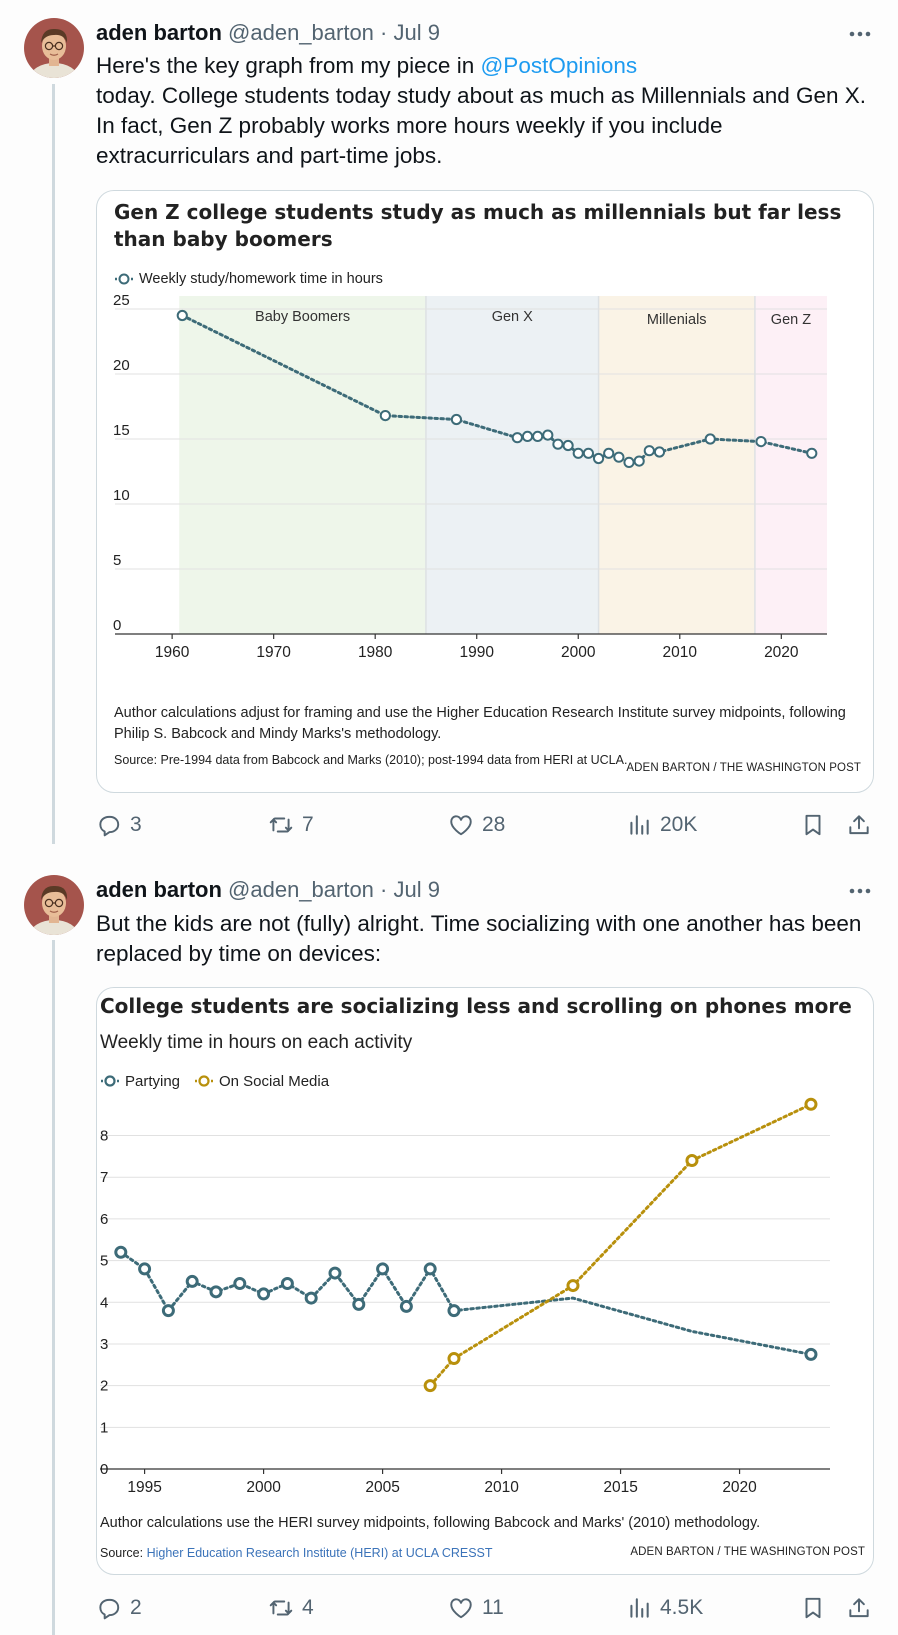 The height and width of the screenshot is (1635, 898). What do you see at coordinates (476, 1608) in the screenshot?
I see `like-button: 11` at bounding box center [476, 1608].